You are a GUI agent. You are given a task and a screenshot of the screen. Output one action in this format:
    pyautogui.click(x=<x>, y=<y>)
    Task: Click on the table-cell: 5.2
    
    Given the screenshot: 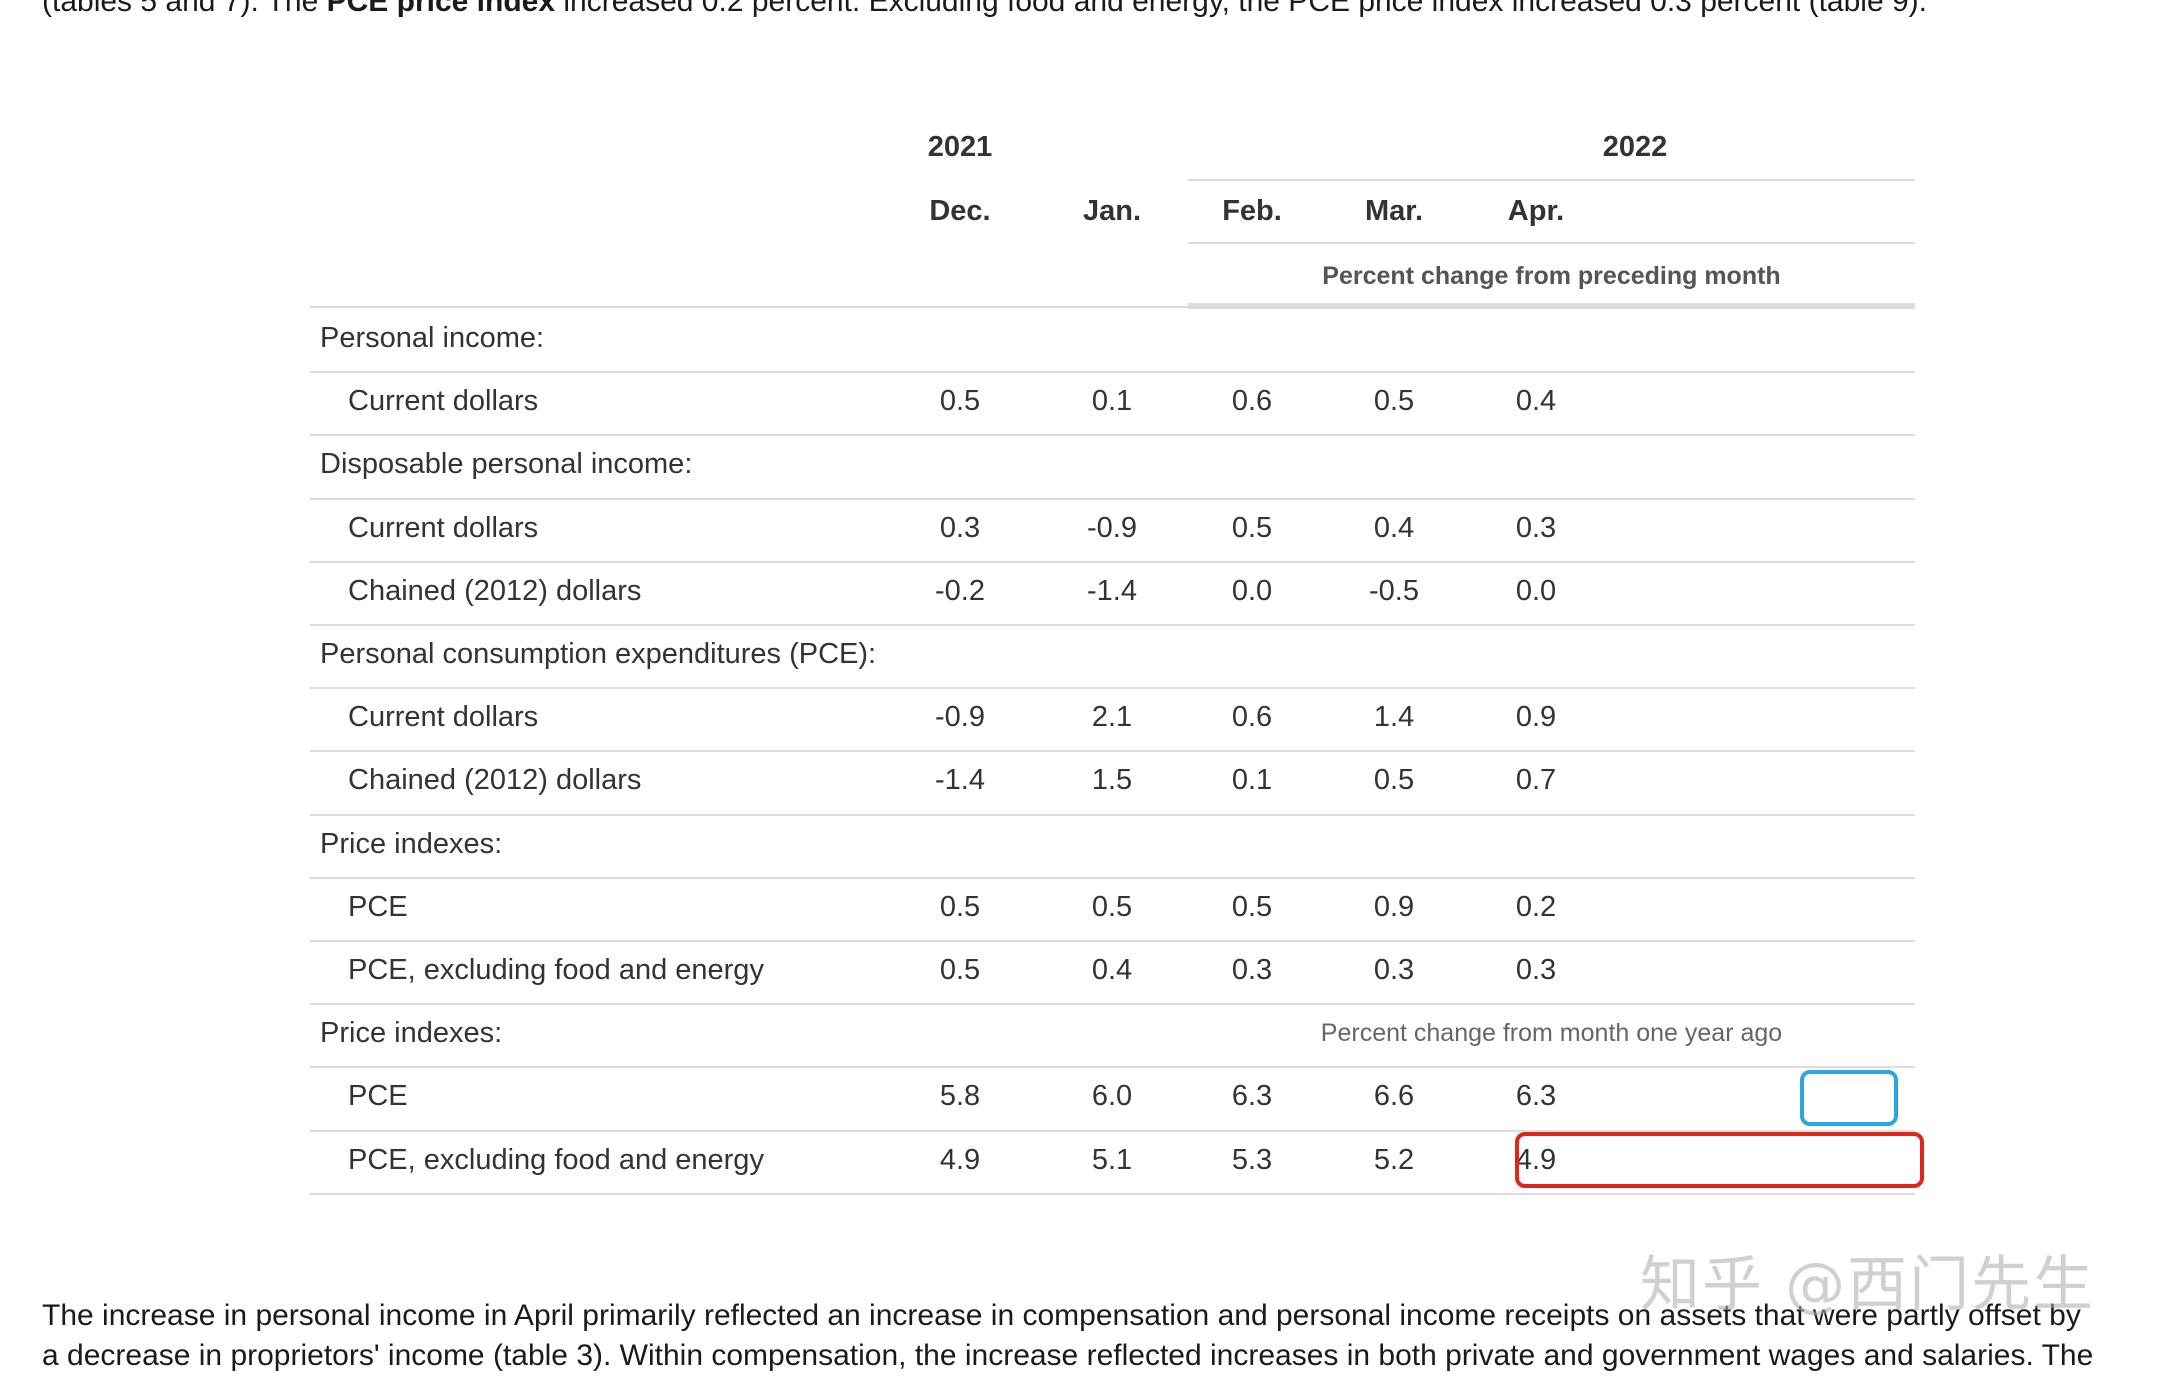 What is the action you would take?
    pyautogui.click(x=1394, y=1159)
    